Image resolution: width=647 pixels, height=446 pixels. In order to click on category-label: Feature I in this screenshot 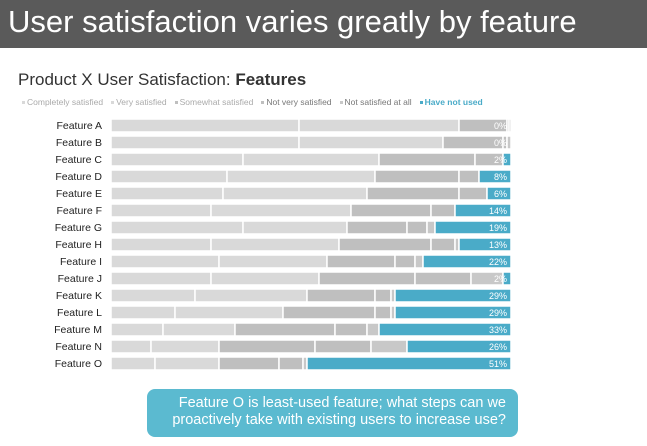, I will do `click(81, 262)`.